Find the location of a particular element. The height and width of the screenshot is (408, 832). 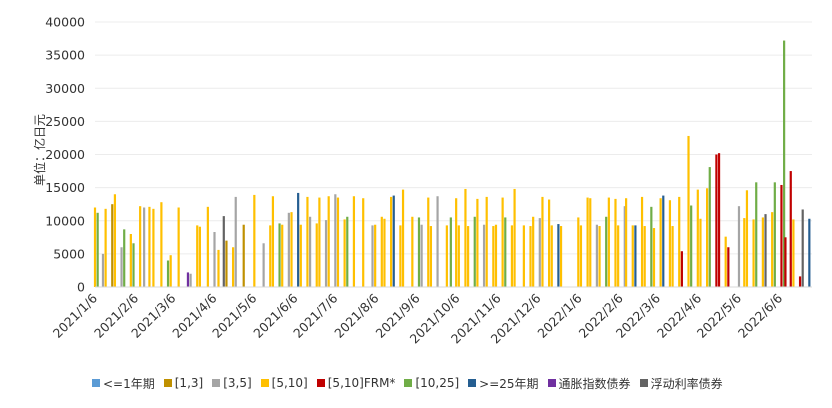

legend-label: <=1年期 is located at coordinates (129, 383).